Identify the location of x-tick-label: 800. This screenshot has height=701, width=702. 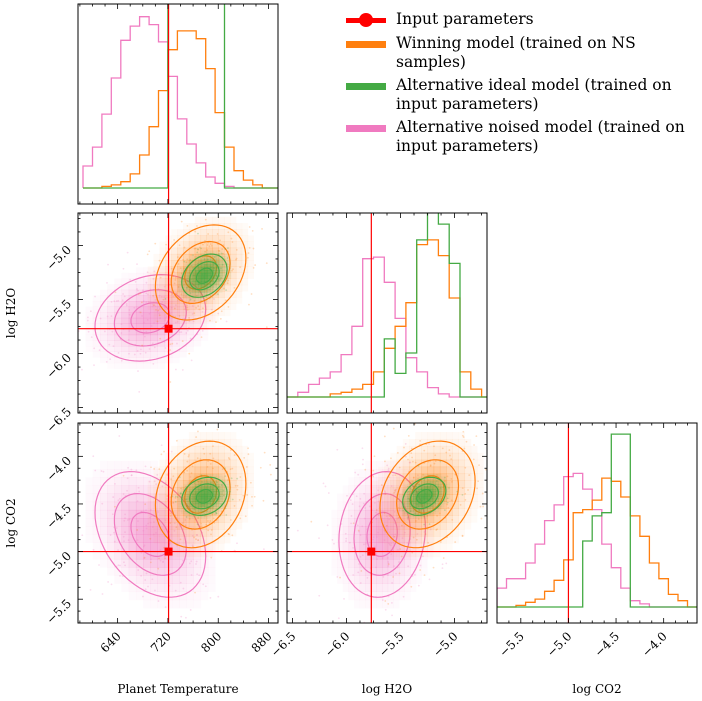
(211, 642).